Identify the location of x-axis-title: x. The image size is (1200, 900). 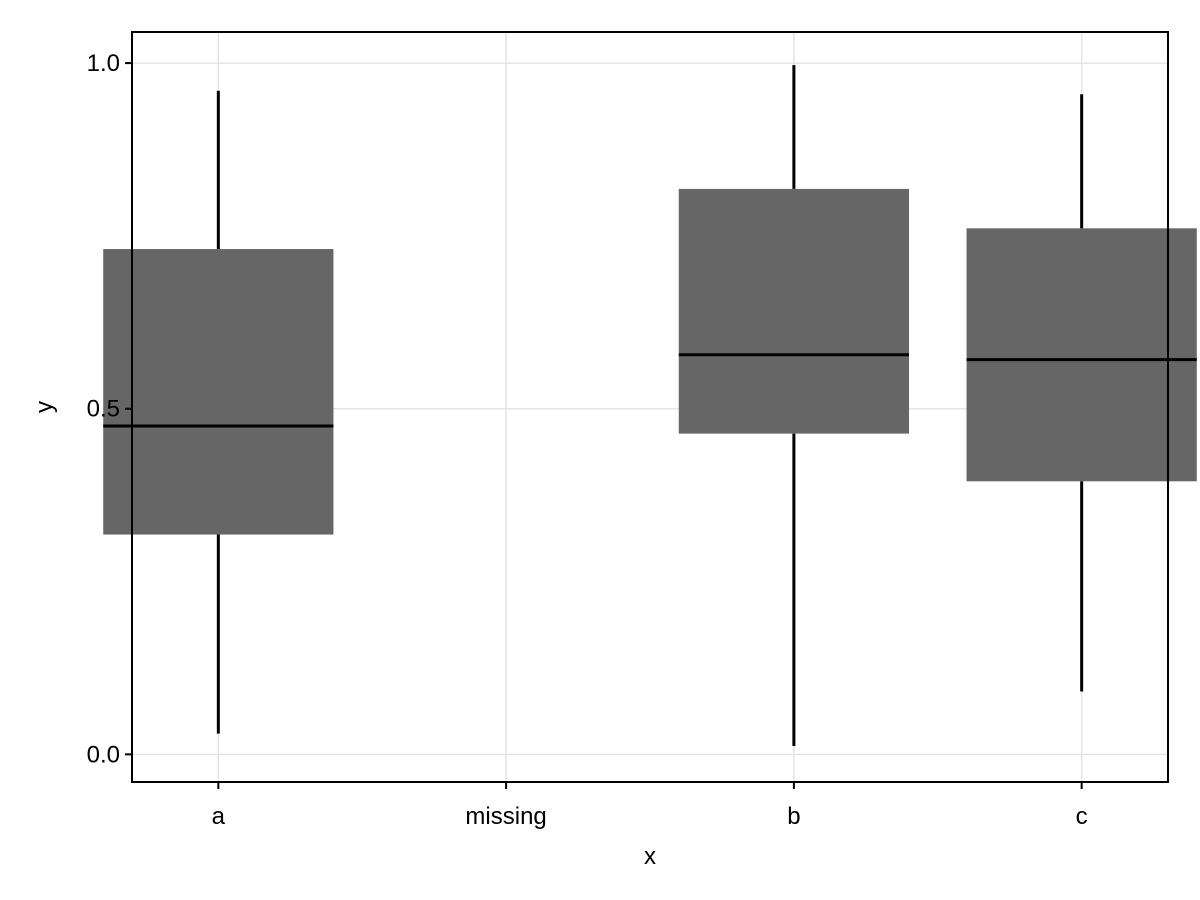
(650, 856).